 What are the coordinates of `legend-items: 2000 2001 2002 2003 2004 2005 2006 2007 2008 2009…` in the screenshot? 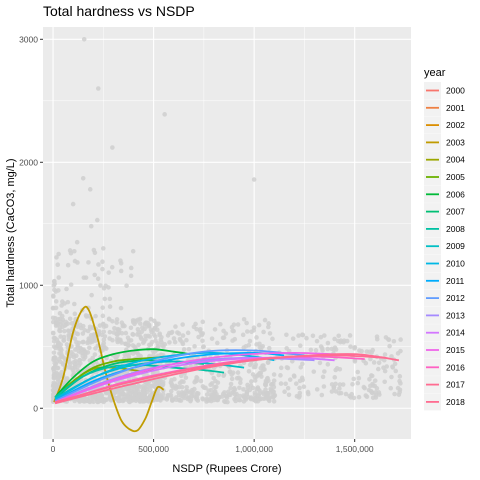 It's located at (444, 246).